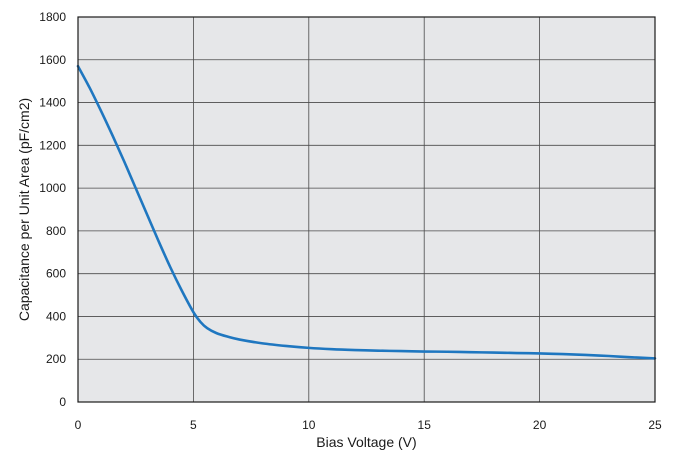  What do you see at coordinates (78, 425) in the screenshot?
I see `x-tick-label: 0` at bounding box center [78, 425].